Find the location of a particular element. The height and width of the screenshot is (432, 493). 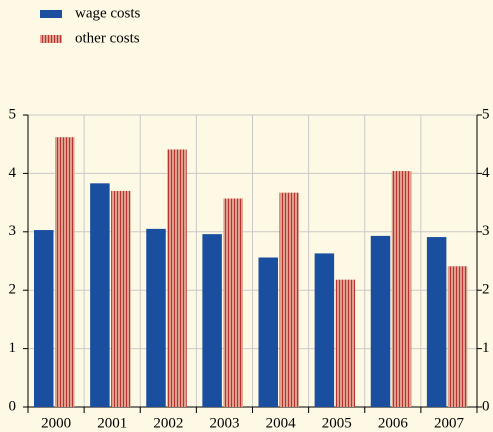

x-tick-label: 2007 is located at coordinates (449, 423).